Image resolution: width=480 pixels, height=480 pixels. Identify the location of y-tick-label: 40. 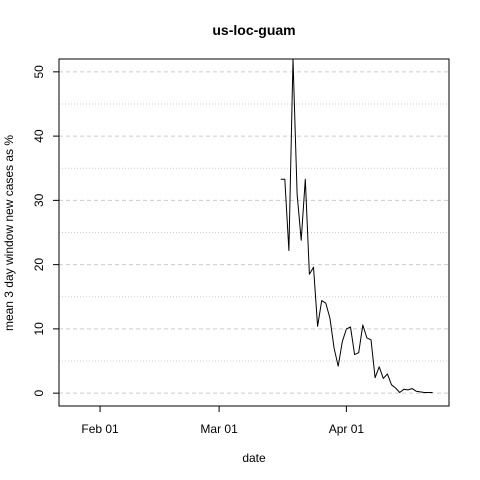
(39, 136).